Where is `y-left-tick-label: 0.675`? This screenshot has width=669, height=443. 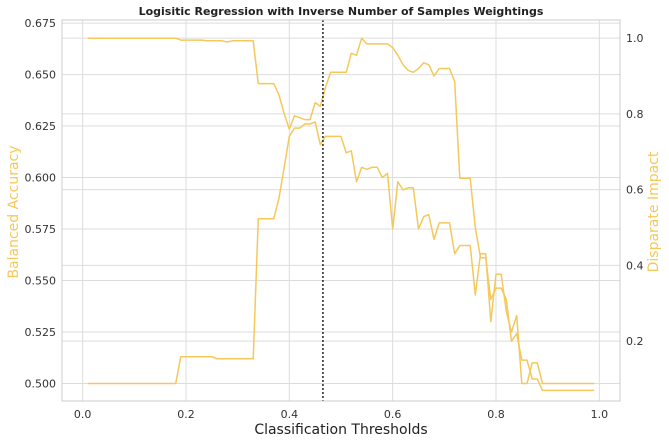
y-left-tick-label: 0.675 is located at coordinates (41, 23).